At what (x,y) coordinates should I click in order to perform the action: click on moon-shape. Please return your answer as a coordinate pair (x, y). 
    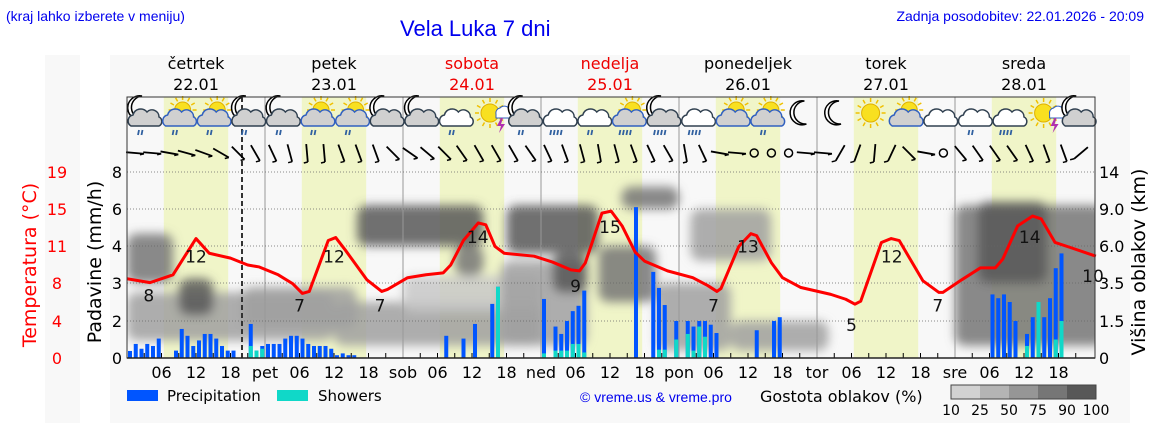
    Looking at the image, I should click on (833, 113).